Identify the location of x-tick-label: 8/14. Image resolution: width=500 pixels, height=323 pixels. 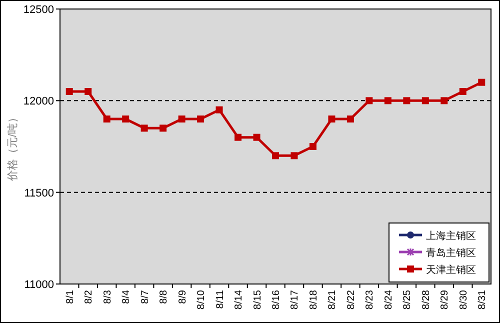
(239, 300).